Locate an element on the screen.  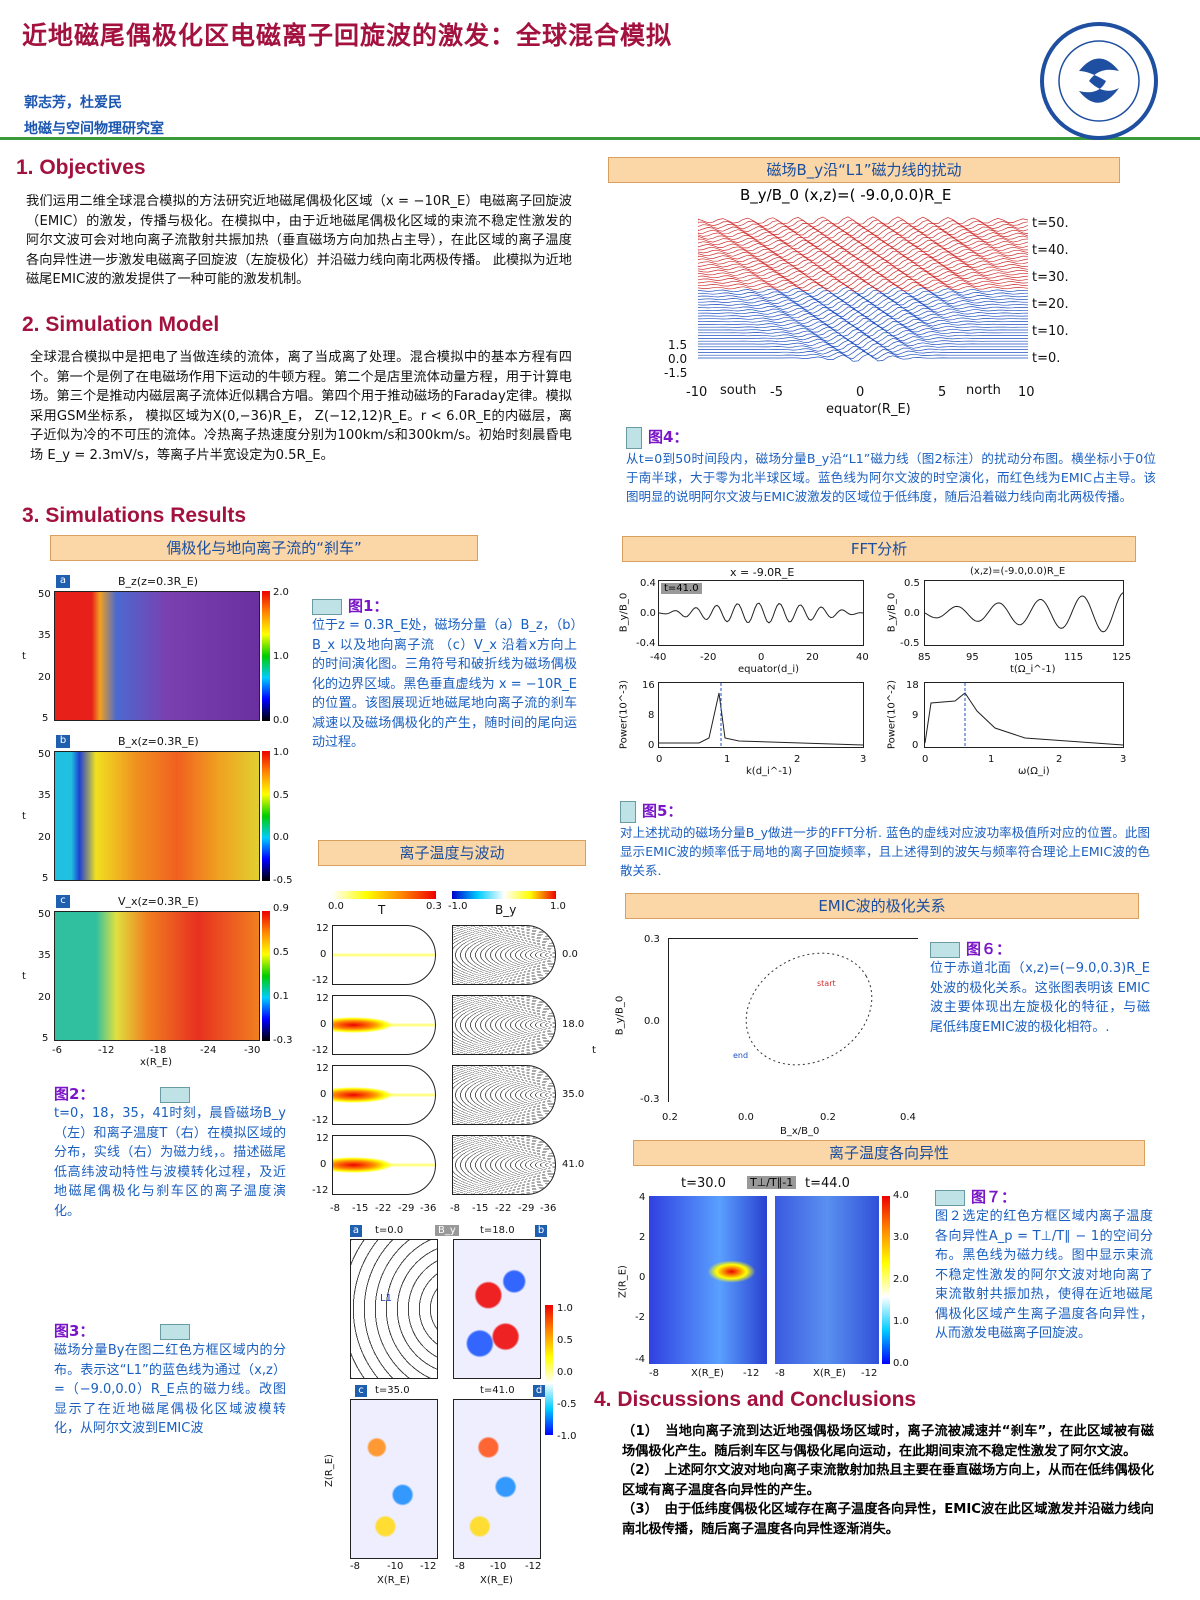
fig3-ylabel: Z(R_E) is located at coordinates (329, 1470).